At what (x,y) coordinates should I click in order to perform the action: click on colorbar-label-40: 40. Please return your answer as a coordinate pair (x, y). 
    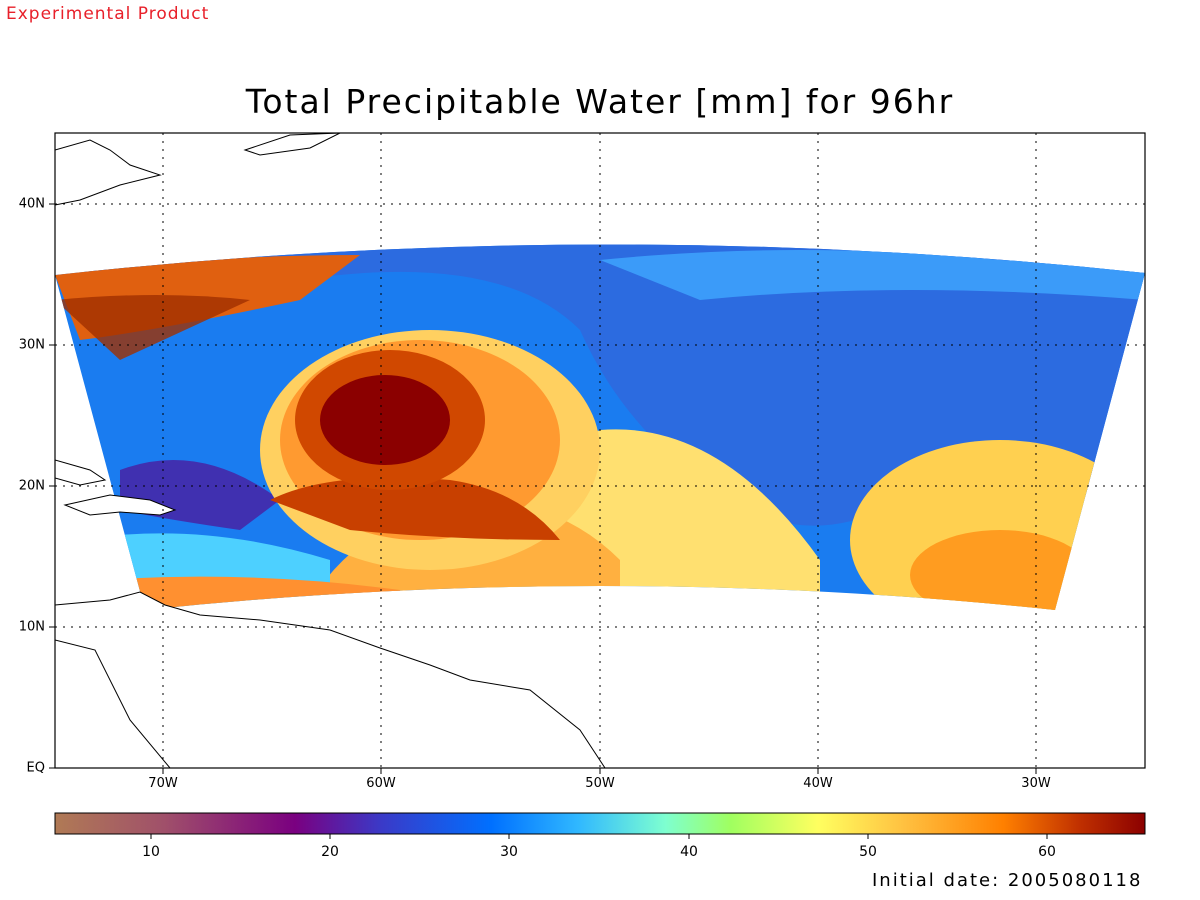
    Looking at the image, I should click on (689, 852).